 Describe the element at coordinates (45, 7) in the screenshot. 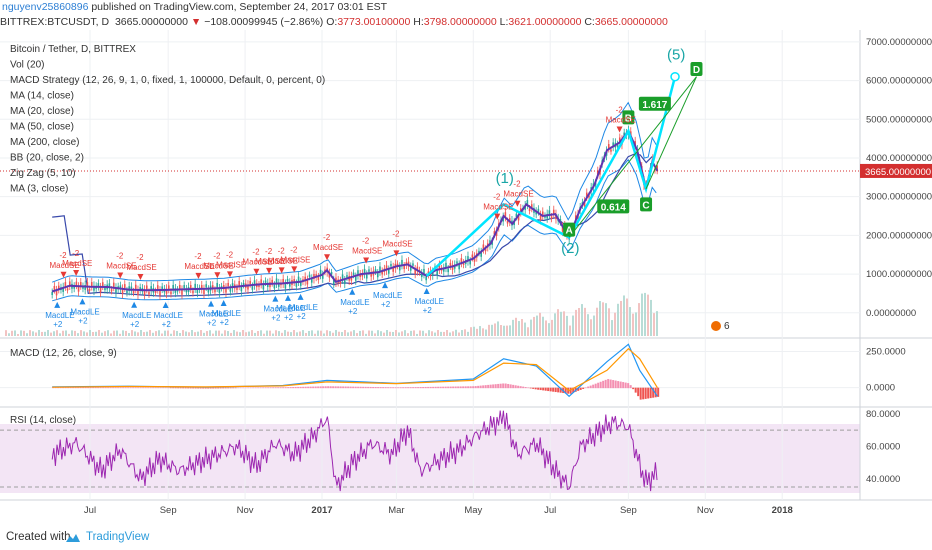

I see `author-link: nguyenv25860896` at that location.